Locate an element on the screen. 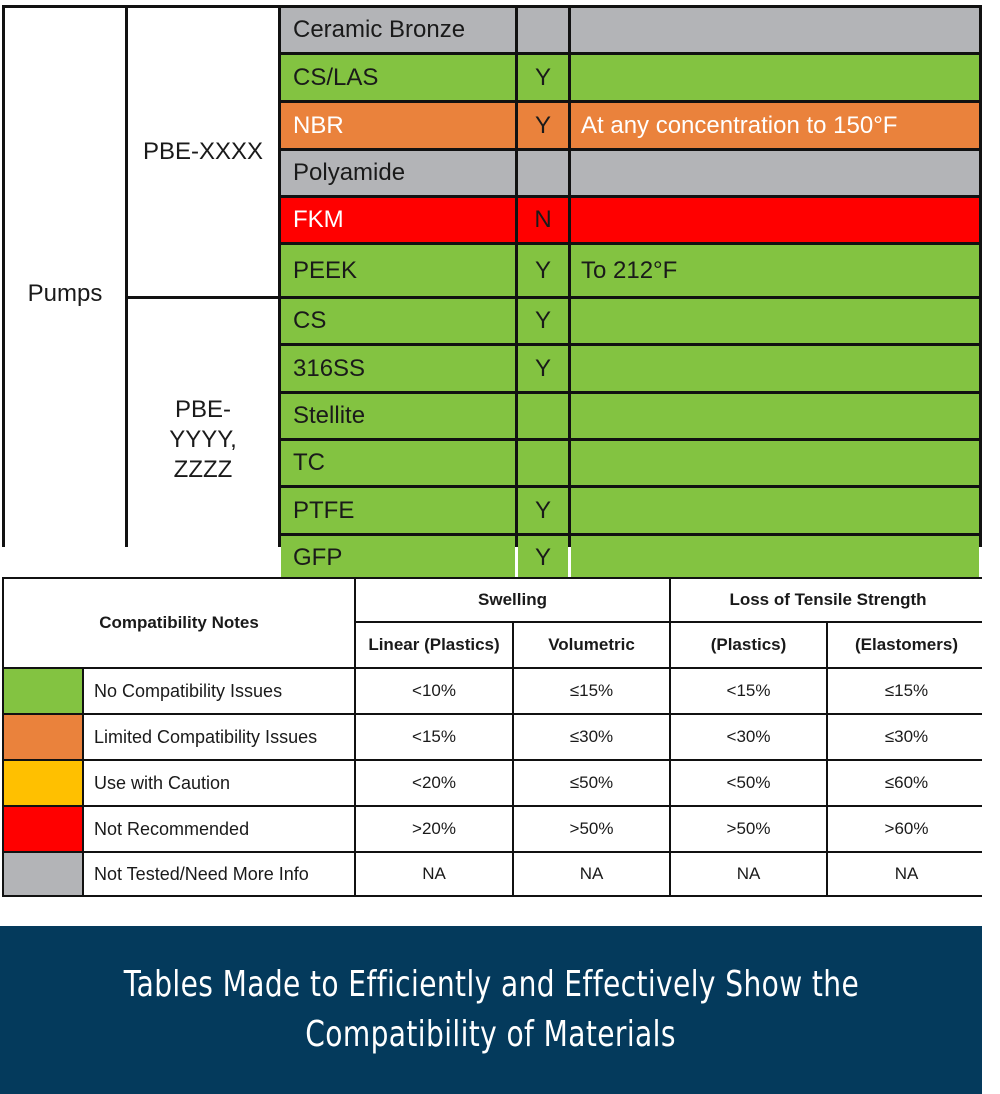  note-label: Not Tested/Need More Info is located at coordinates (219, 874).